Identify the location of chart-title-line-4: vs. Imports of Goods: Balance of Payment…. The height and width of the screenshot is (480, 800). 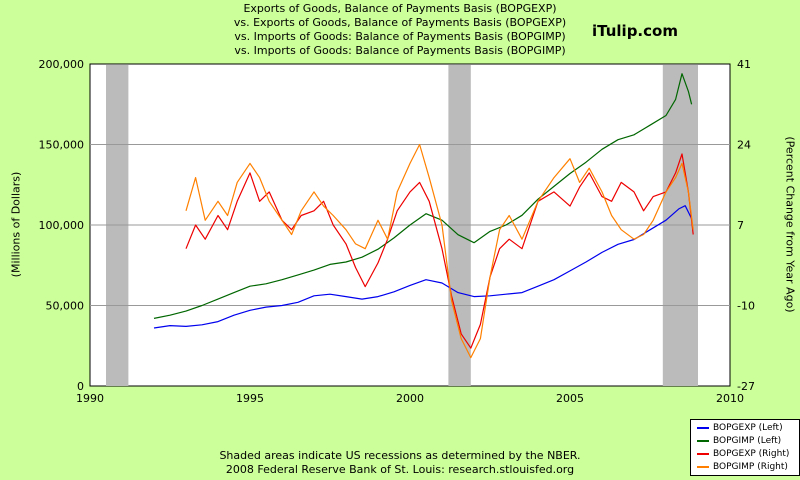
(400, 50).